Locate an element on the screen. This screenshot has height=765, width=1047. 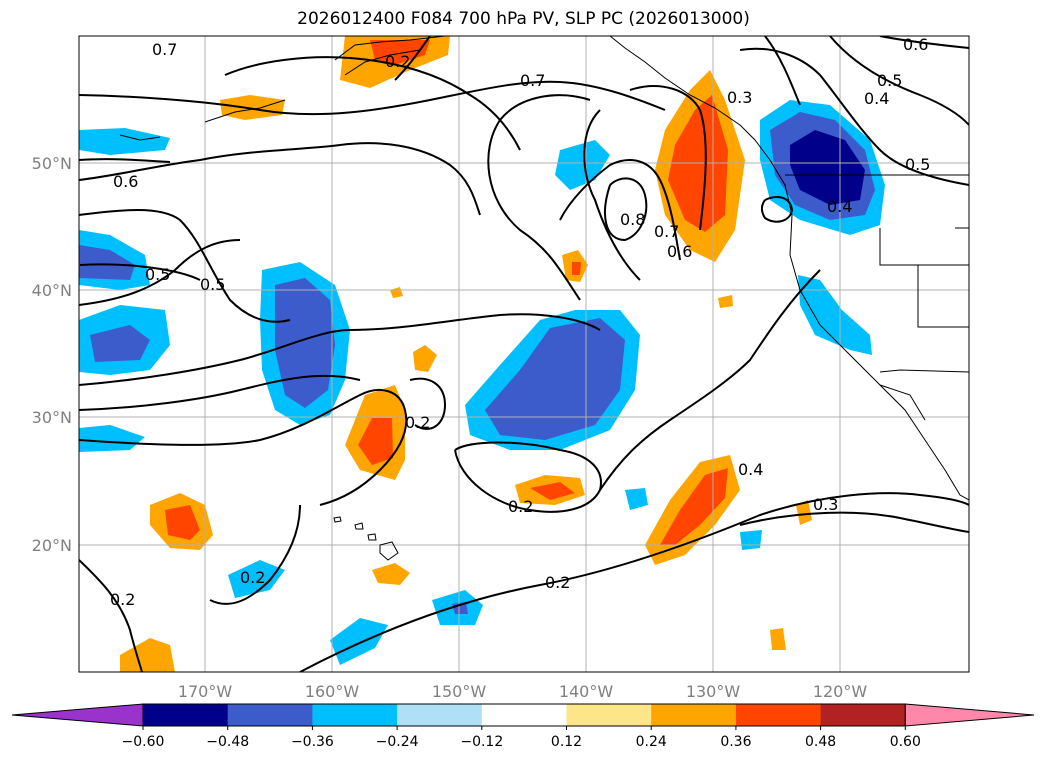
colorbar-tick-label: −0.48 is located at coordinates (227, 742).